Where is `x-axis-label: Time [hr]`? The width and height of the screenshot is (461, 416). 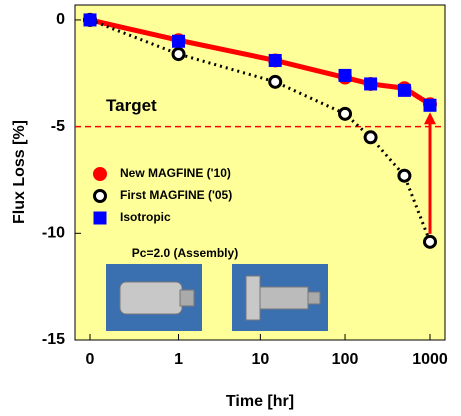
x-axis-label: Time [hr] is located at coordinates (260, 401).